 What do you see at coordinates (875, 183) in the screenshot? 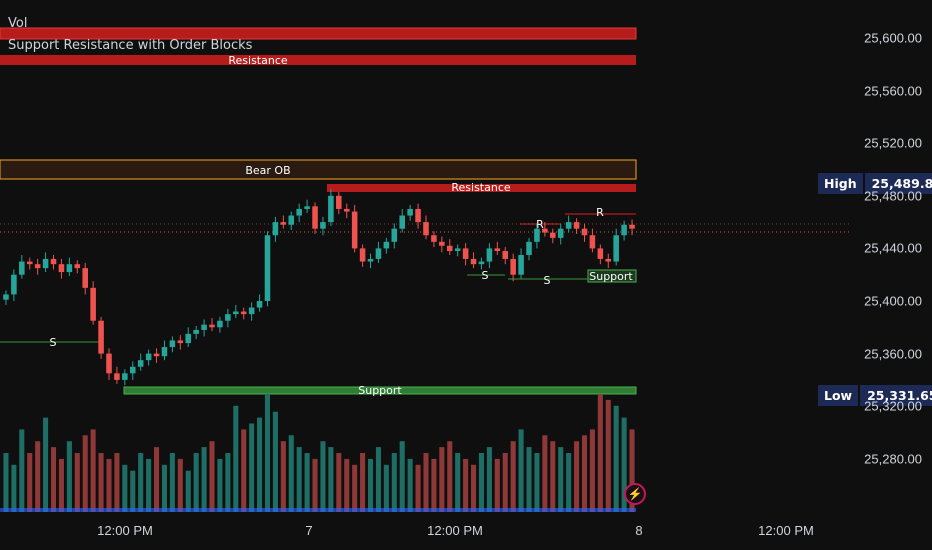
I see `high-price-tag: High 25,489.80` at bounding box center [875, 183].